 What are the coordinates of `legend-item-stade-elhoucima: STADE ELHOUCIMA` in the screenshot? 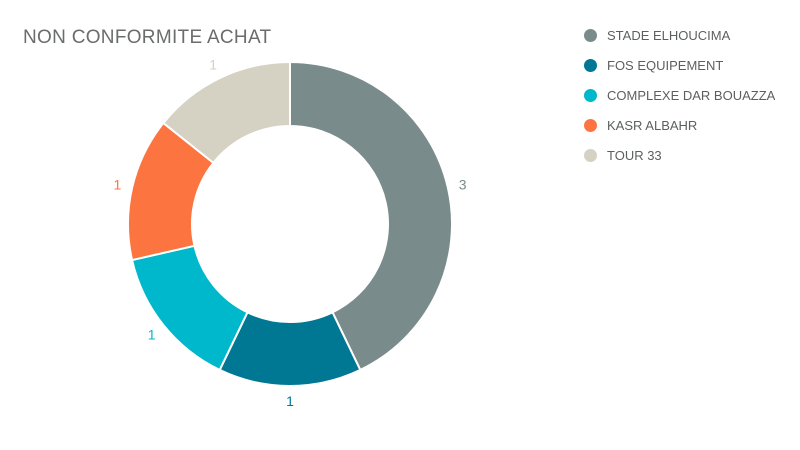 It's located at (679, 35).